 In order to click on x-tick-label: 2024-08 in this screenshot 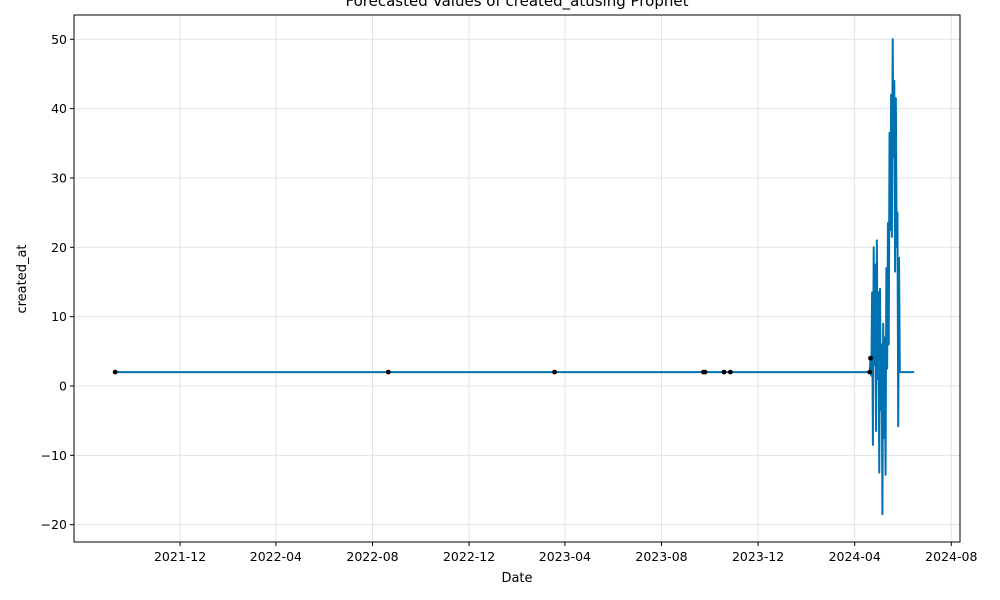, I will do `click(951, 556)`.